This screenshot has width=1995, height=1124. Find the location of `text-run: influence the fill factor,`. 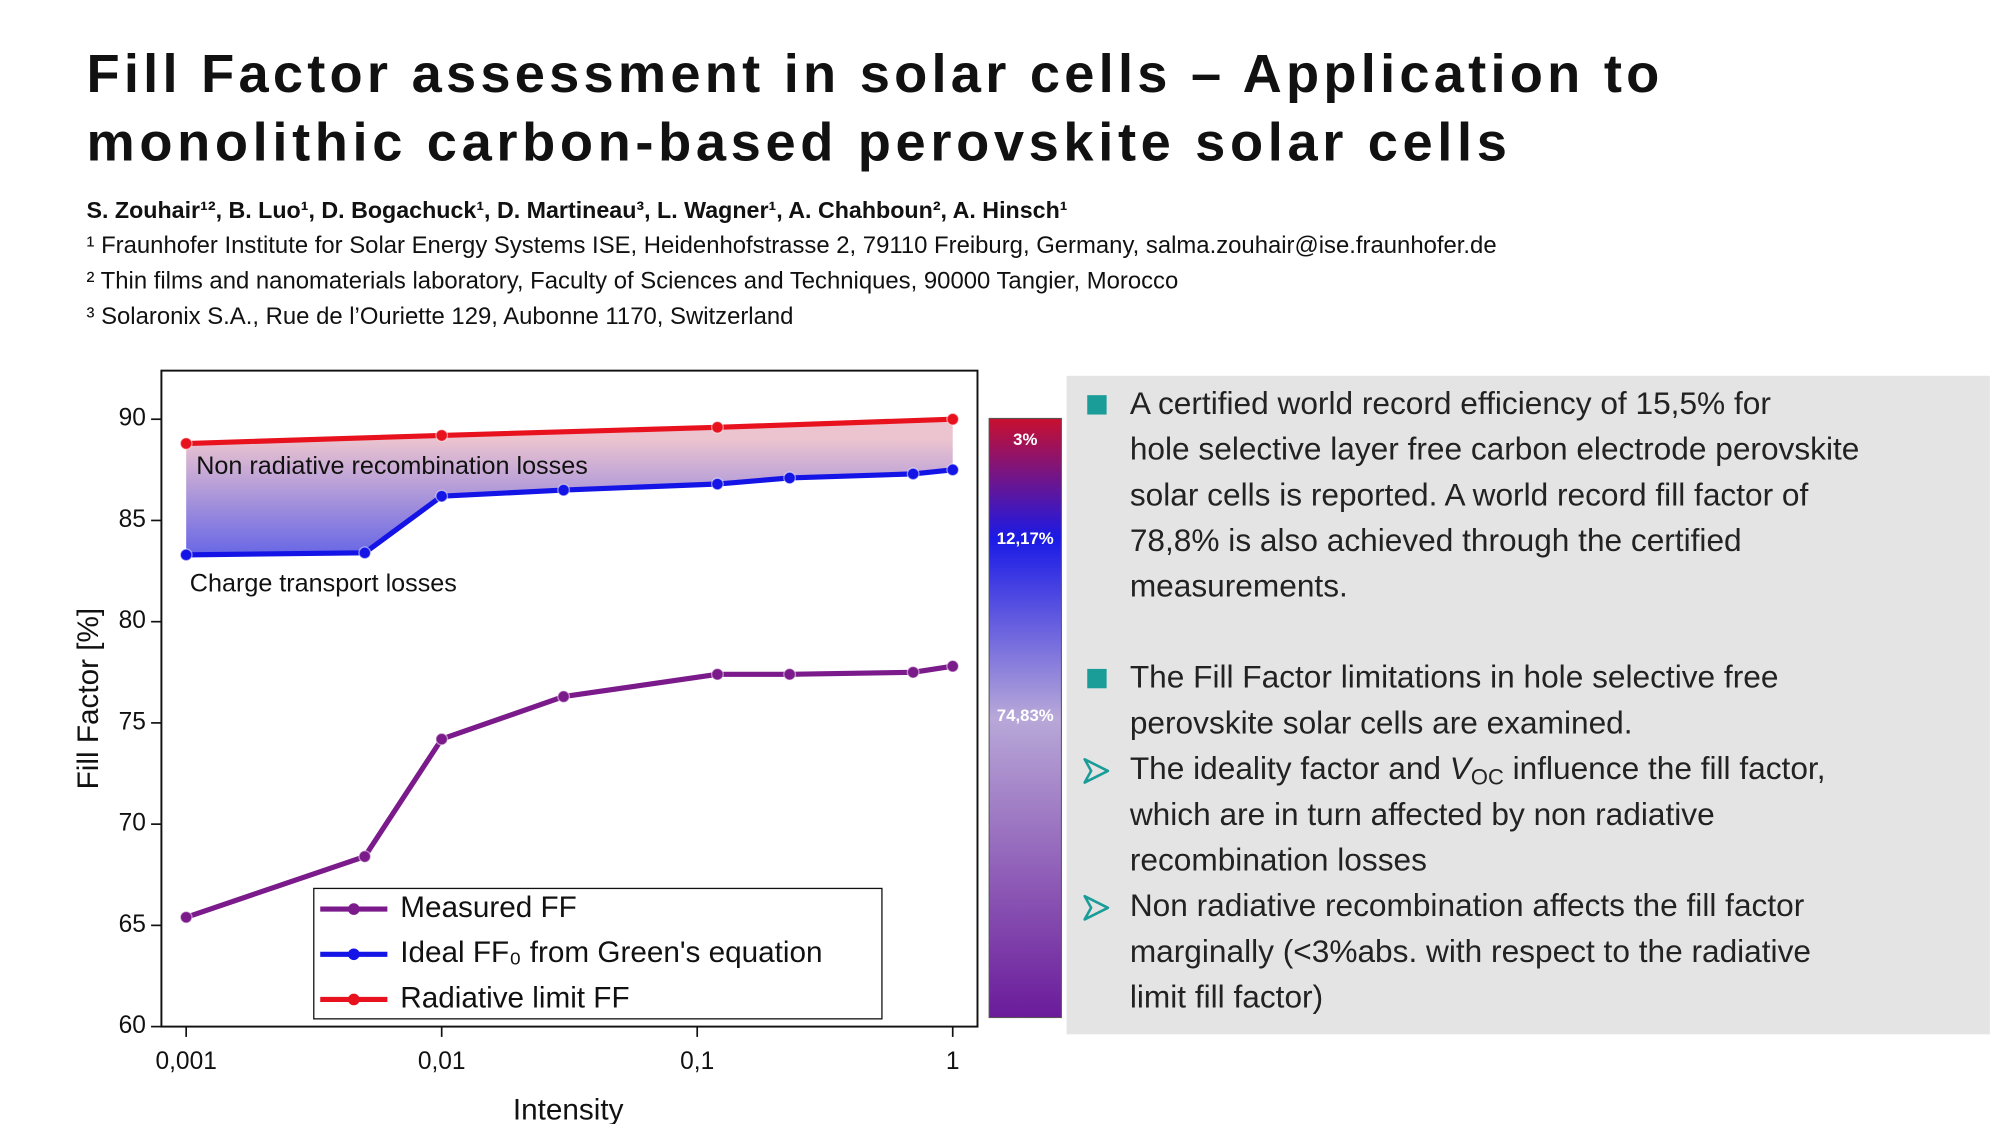

text-run: influence the fill factor, is located at coordinates (1665, 768).